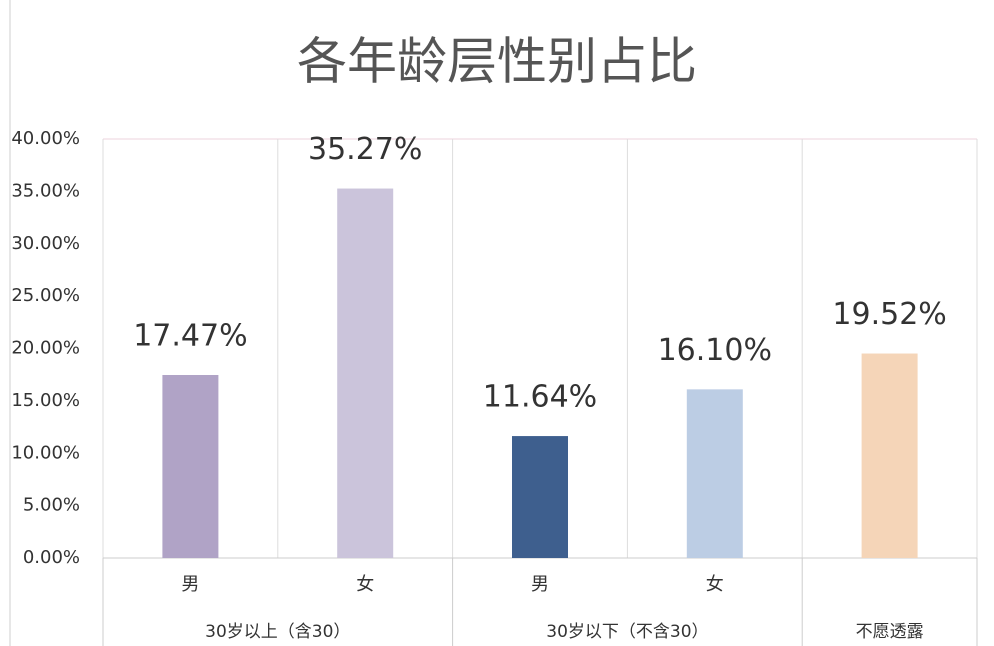 The width and height of the screenshot is (994, 646). What do you see at coordinates (51, 505) in the screenshot?
I see `y-tick-label: 5.00%` at bounding box center [51, 505].